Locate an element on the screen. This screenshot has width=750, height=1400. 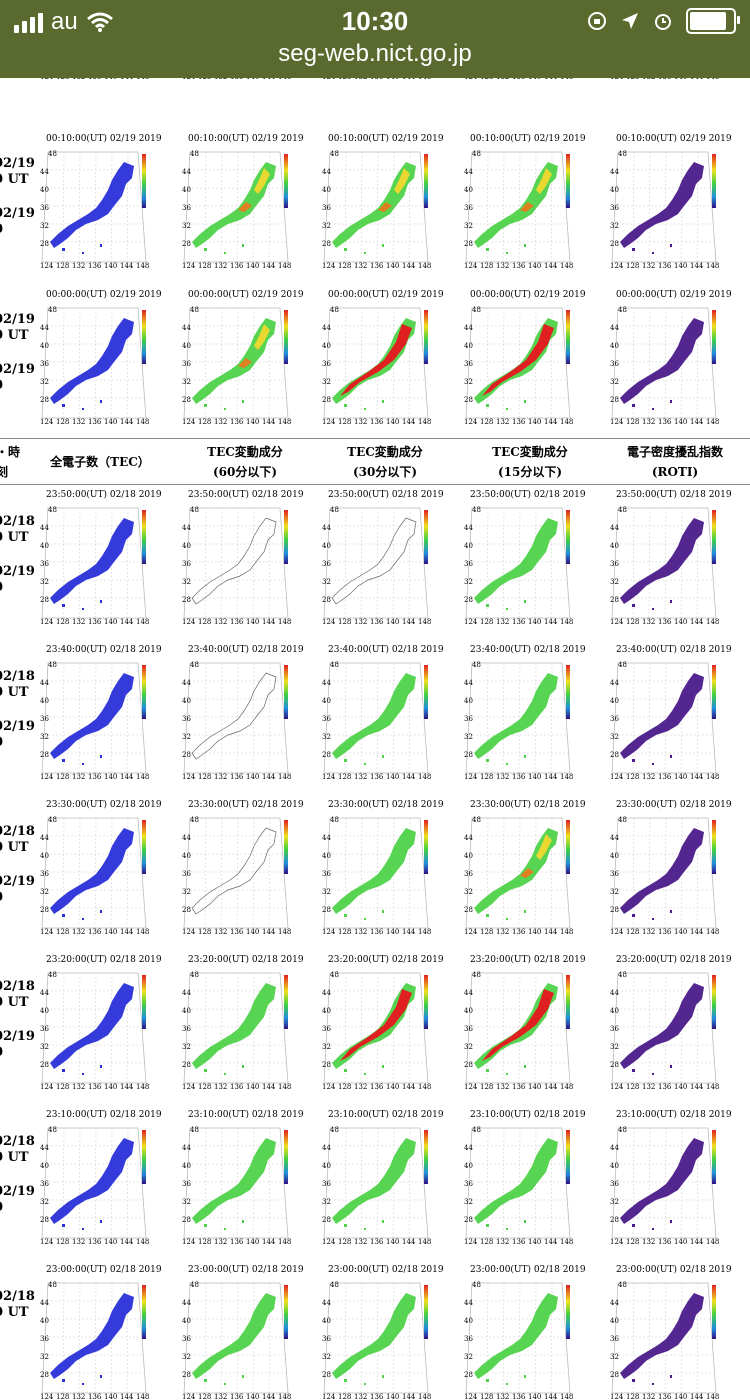
svg-text: 140 is located at coordinates (392, 931).